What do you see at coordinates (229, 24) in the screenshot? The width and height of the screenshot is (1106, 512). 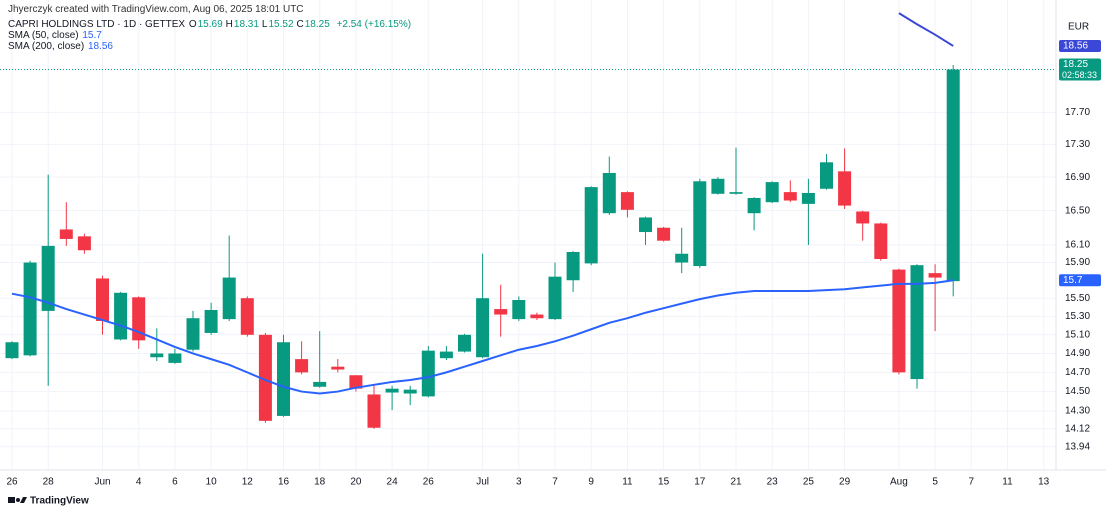 I see `ohlc-key: H` at bounding box center [229, 24].